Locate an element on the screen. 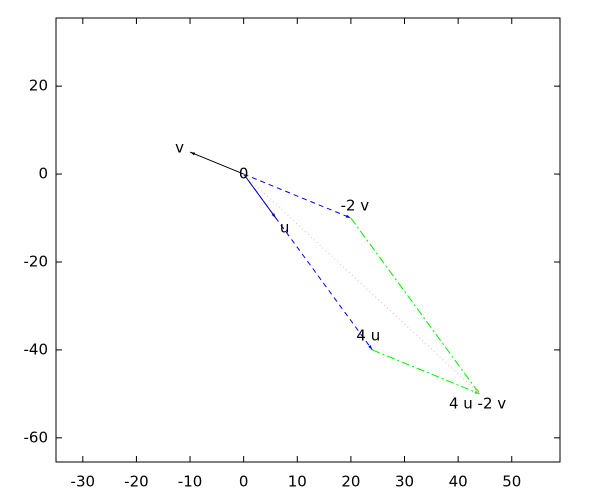 The image size is (600, 500). point-label: -2 v is located at coordinates (355, 206).